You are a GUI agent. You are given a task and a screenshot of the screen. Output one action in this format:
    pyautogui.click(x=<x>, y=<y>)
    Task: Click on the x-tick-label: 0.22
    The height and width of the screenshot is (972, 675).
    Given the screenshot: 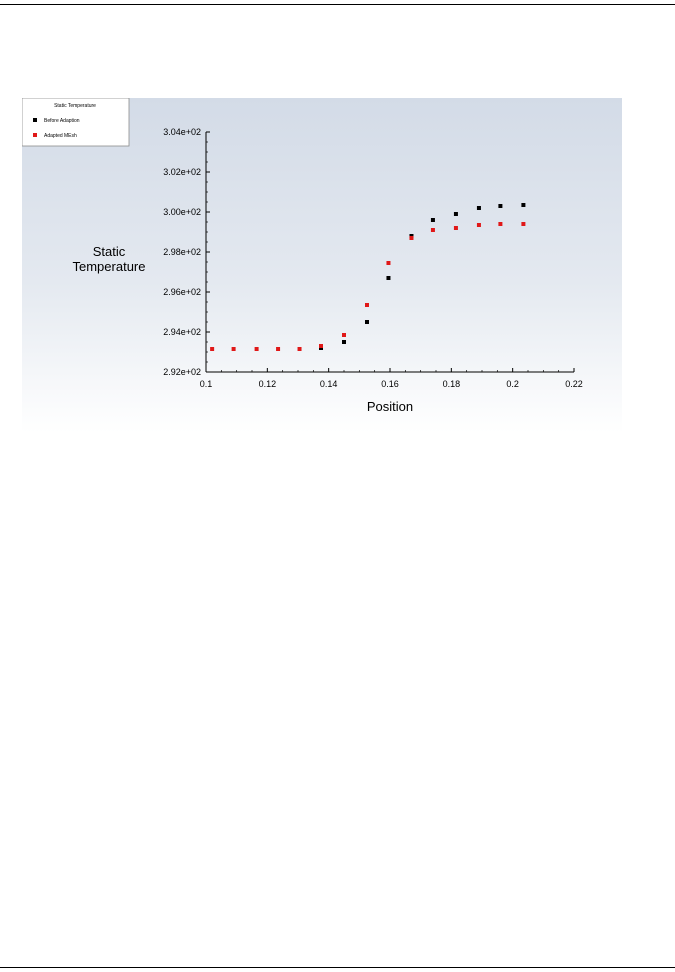 What is the action you would take?
    pyautogui.click(x=574, y=384)
    